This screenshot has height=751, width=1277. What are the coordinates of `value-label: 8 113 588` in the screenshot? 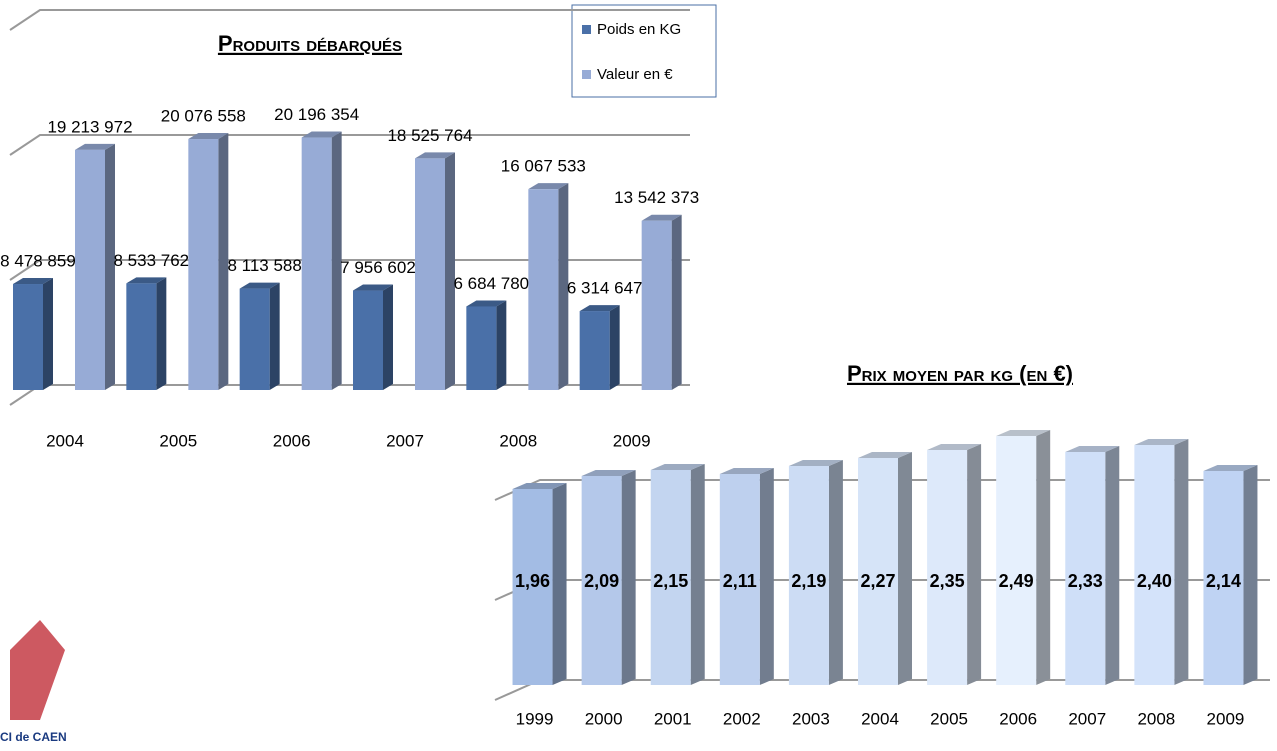 It's located at (264, 265).